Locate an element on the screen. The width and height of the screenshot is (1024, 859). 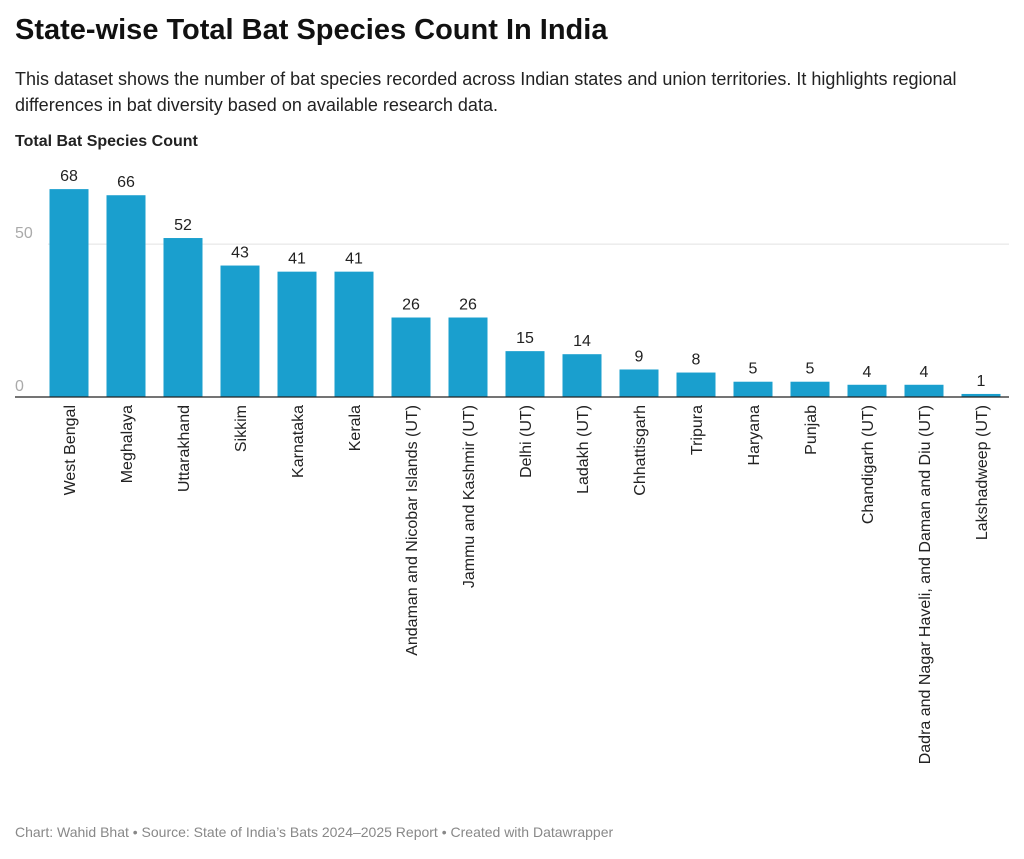
x-tick-label: Kerala is located at coordinates (355, 428).